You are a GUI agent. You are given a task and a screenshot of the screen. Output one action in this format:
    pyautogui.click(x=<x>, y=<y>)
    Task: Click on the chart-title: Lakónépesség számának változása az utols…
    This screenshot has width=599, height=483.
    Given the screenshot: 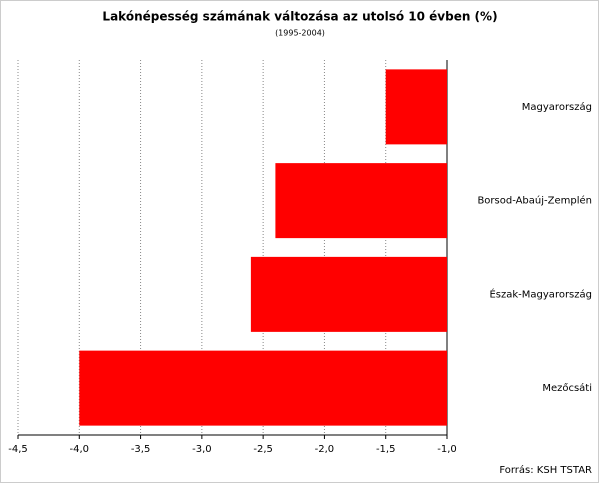 What is the action you would take?
    pyautogui.click(x=299, y=17)
    